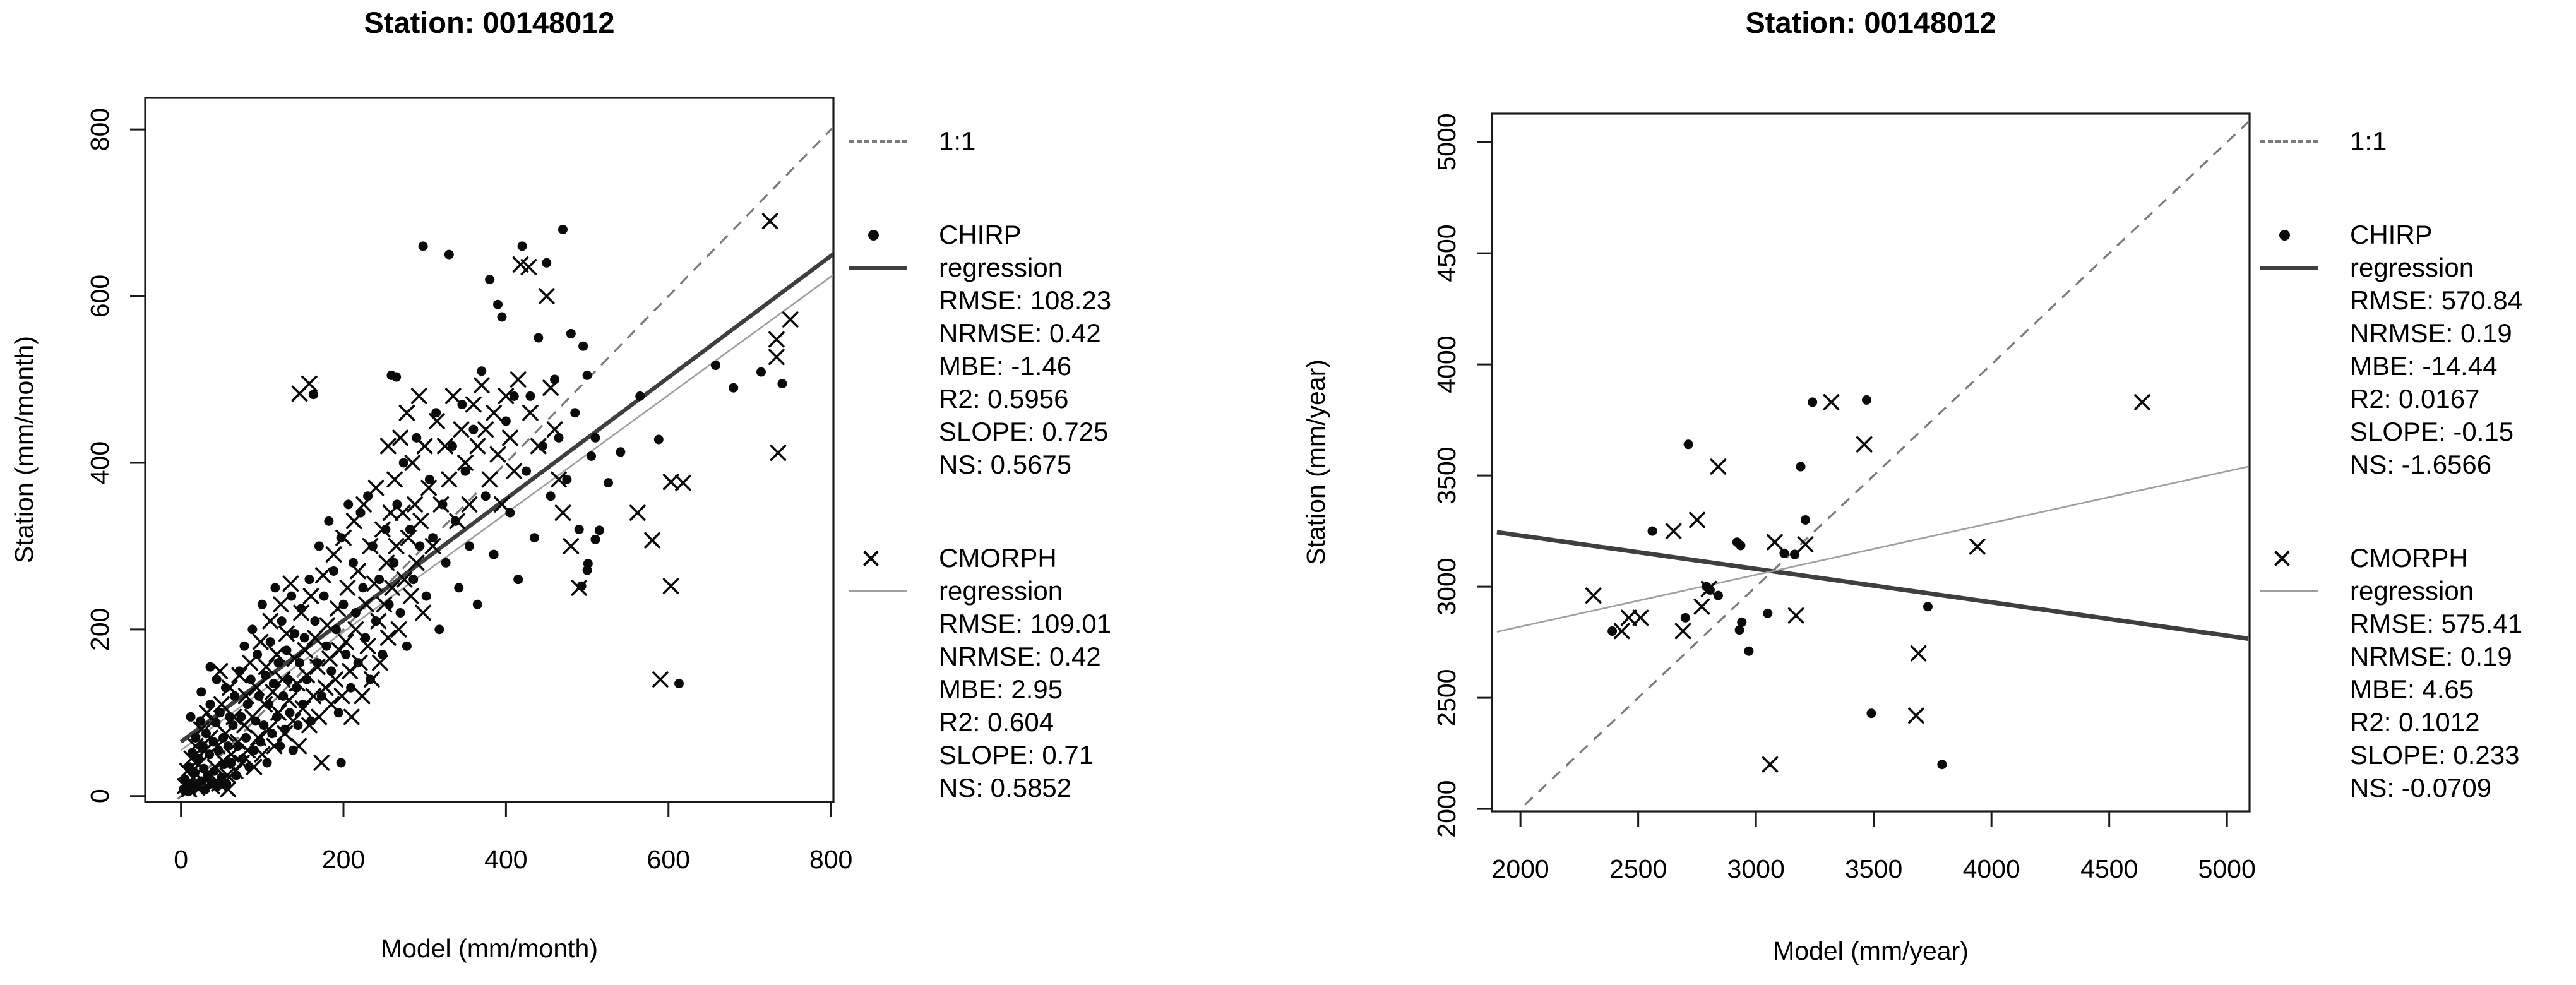 The height and width of the screenshot is (985, 2576). I want to click on x-tick-label: 600, so click(668, 859).